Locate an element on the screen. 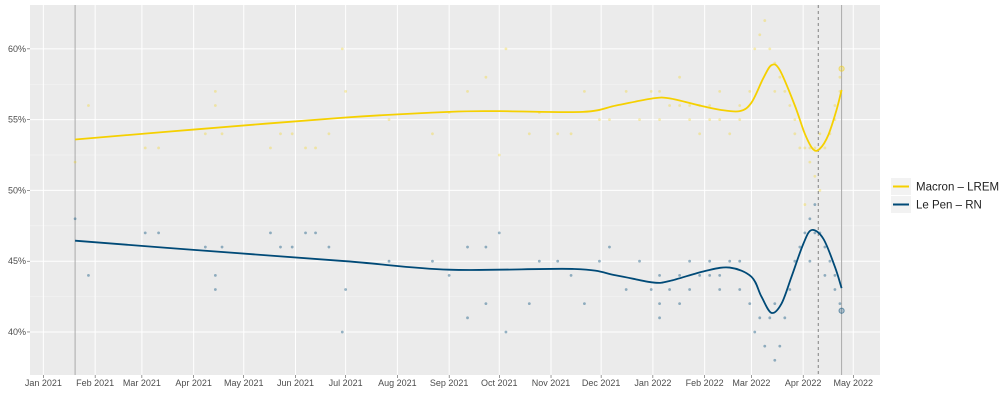  x-tick-label: Jun 2021 is located at coordinates (295, 383).